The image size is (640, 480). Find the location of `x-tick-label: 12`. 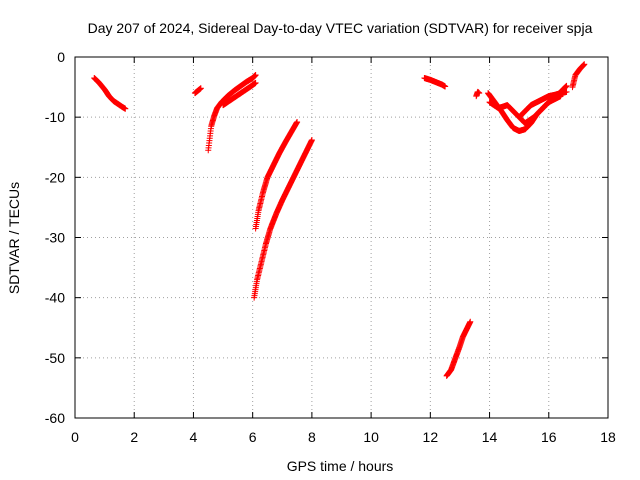

x-tick-label: 12 is located at coordinates (431, 437).